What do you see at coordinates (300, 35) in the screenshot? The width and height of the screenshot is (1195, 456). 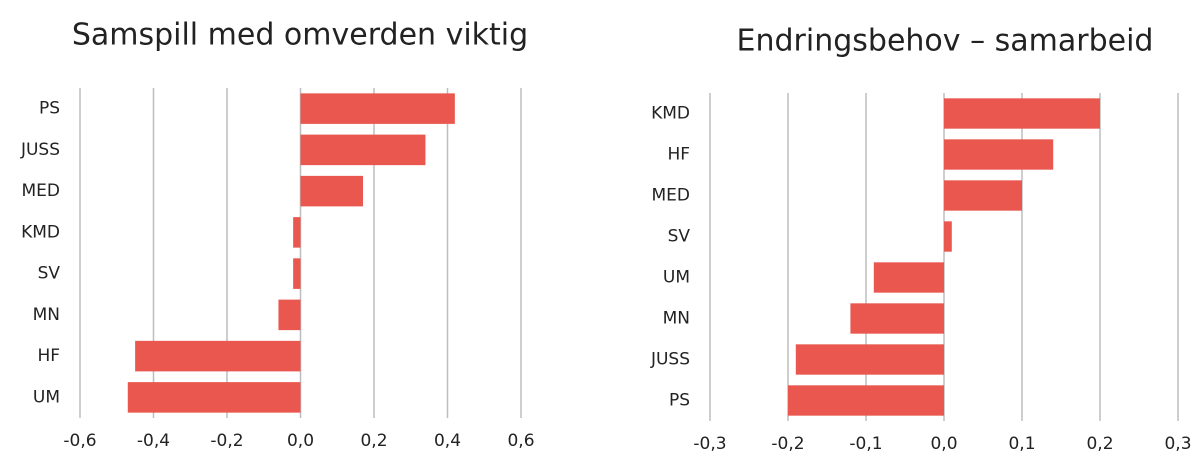 I see `chart-title: Samspill med omverden viktig` at bounding box center [300, 35].